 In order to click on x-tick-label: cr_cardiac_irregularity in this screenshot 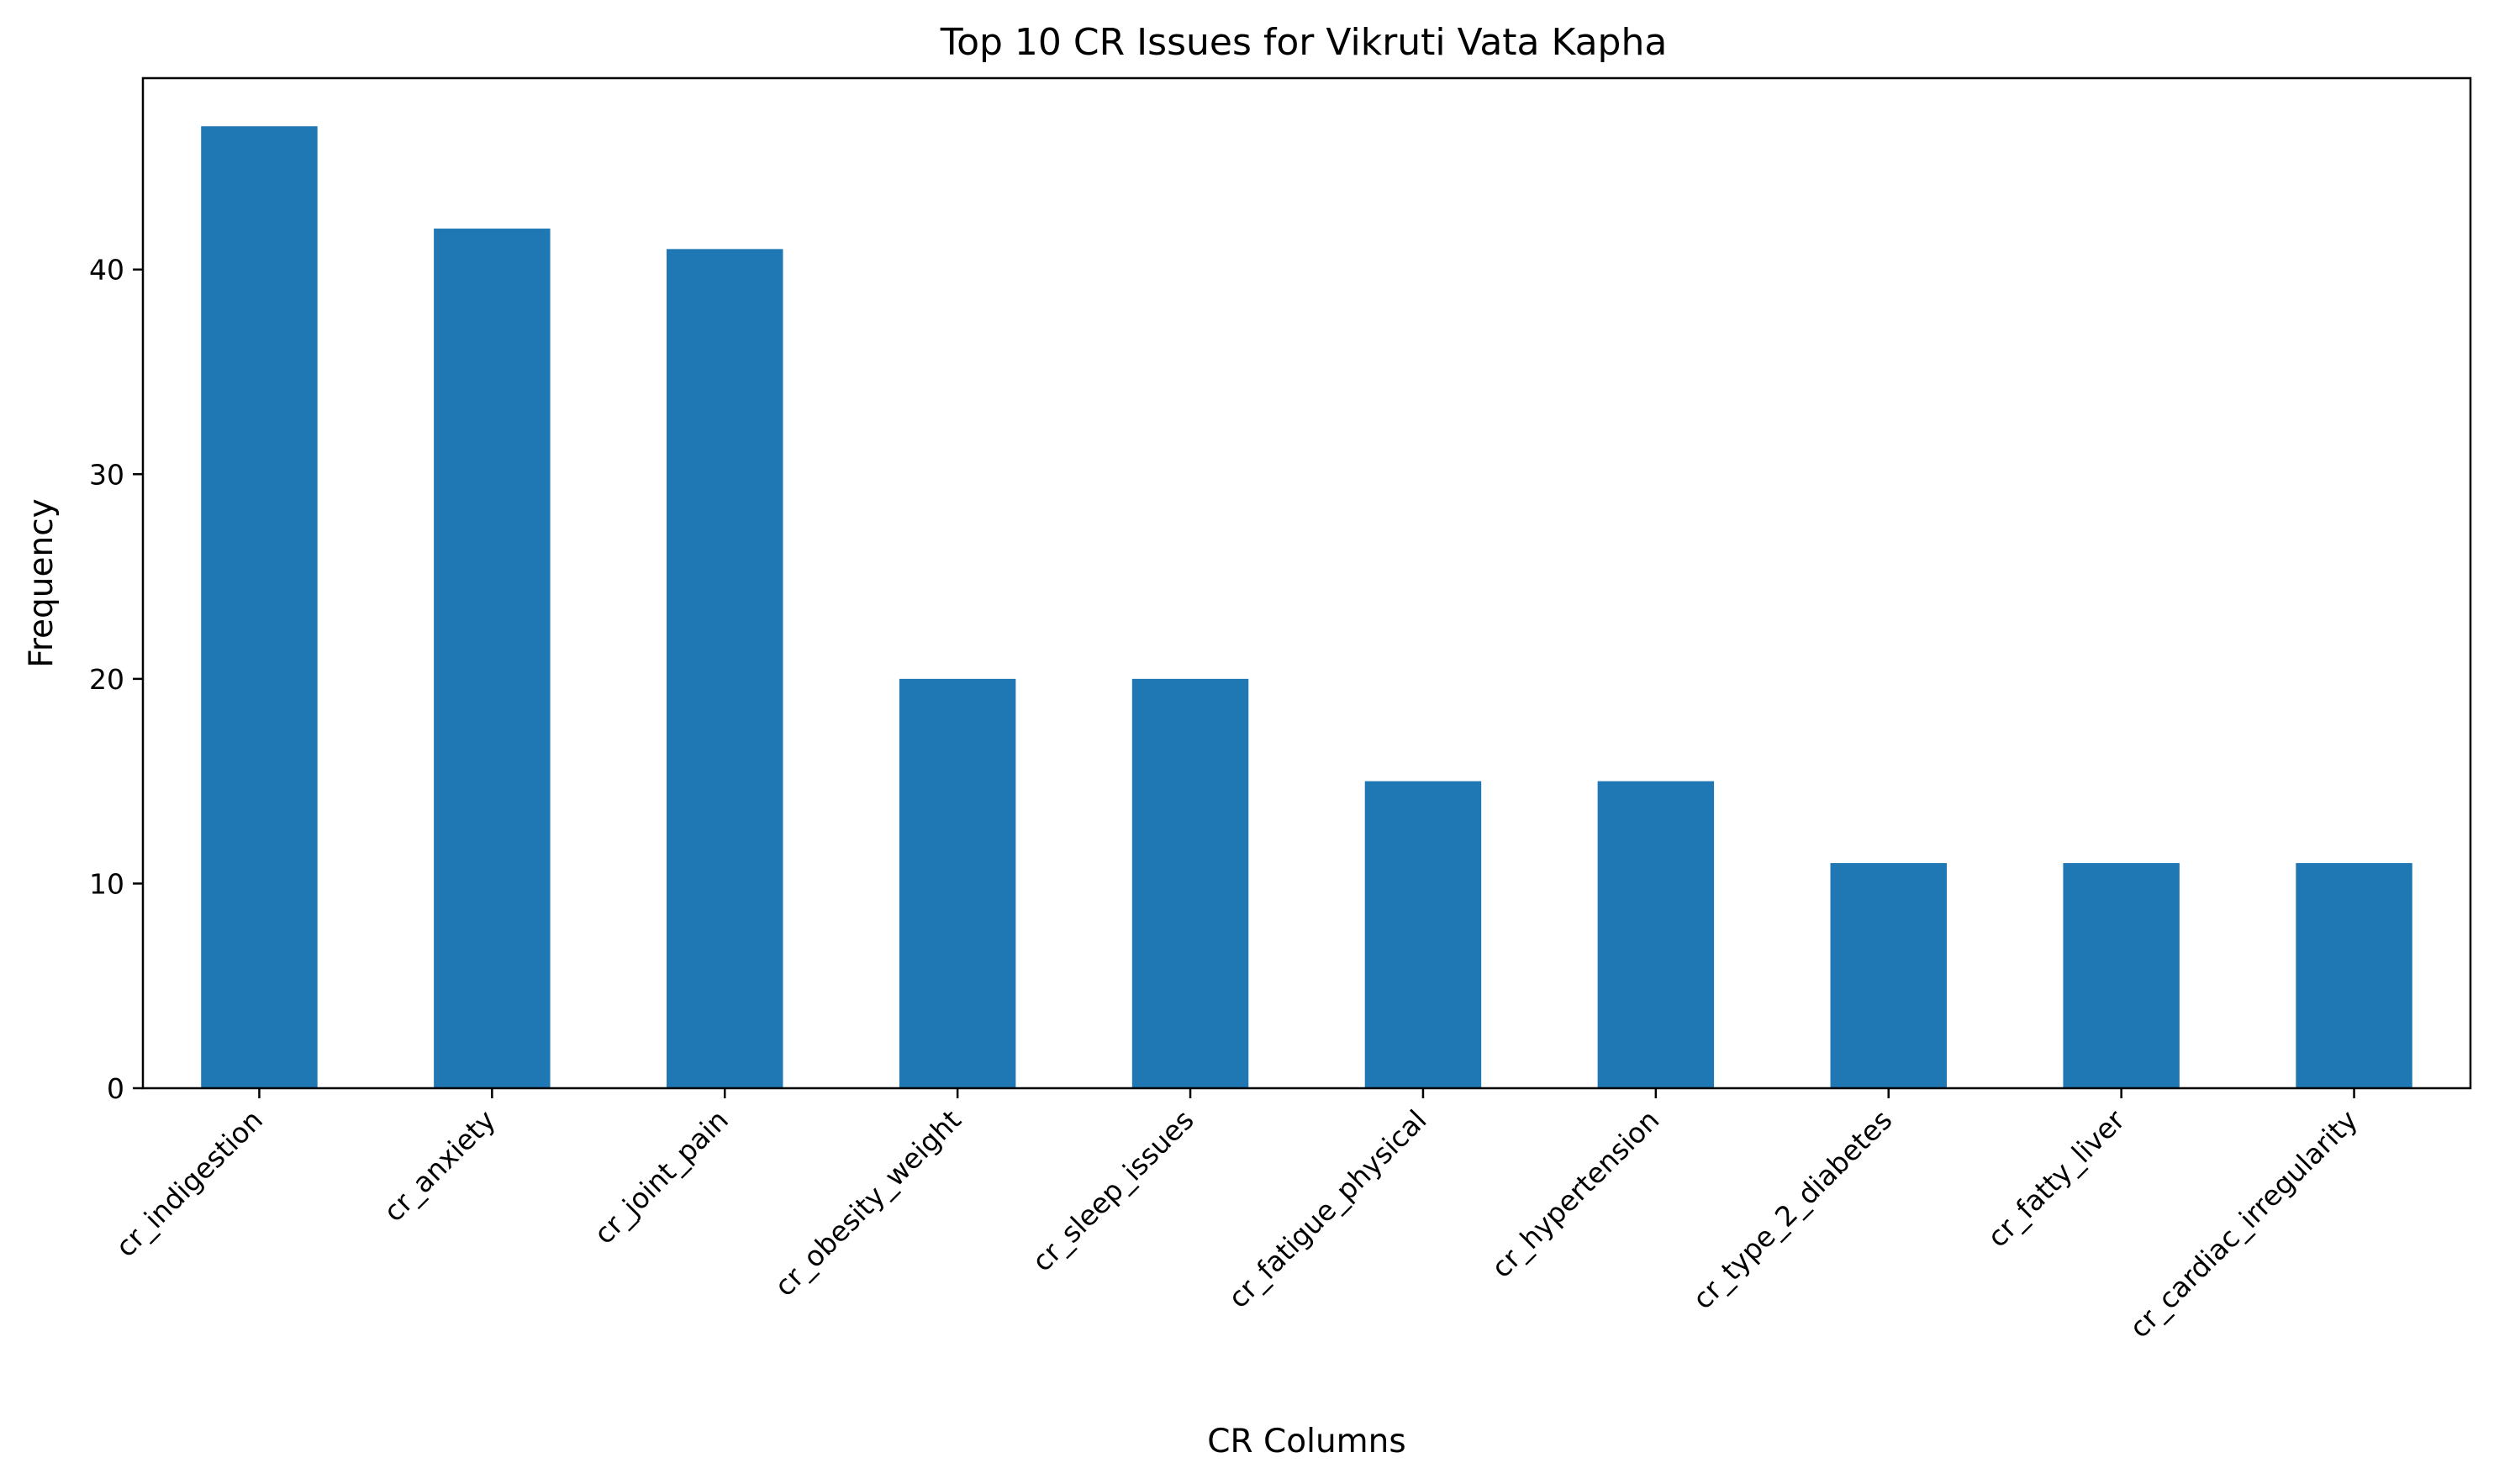, I will do `click(2244, 1224)`.